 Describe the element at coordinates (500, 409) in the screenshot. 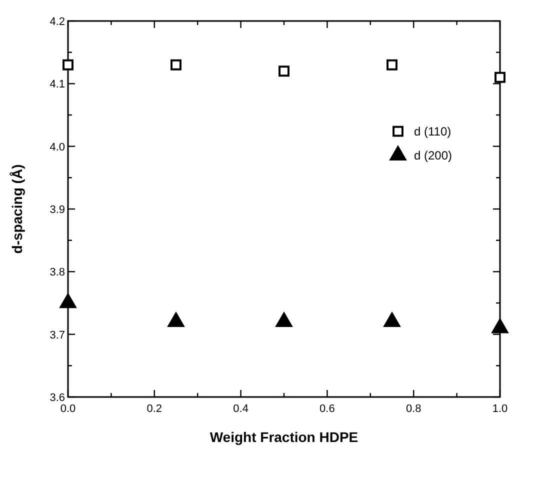

I see `x-tick-label: 1.0` at that location.